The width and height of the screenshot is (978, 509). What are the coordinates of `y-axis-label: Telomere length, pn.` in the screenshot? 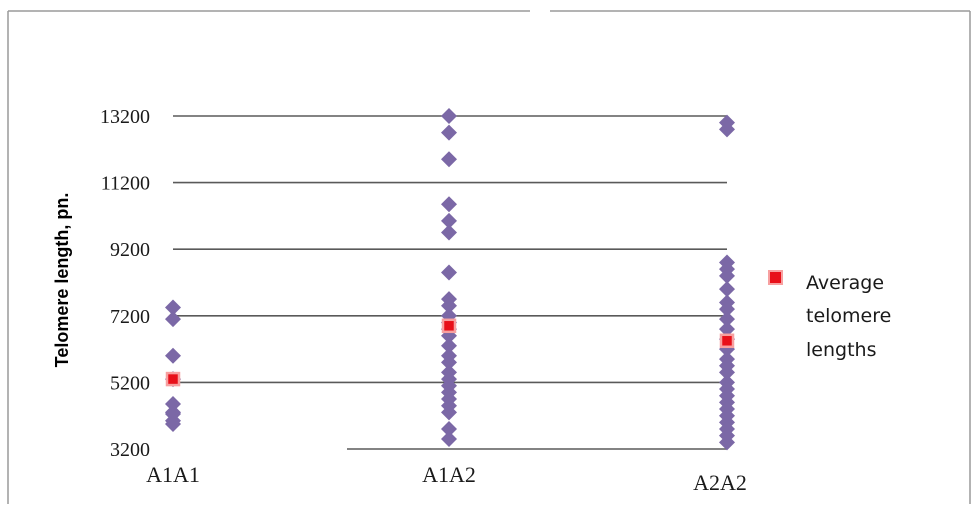 It's located at (62, 280).